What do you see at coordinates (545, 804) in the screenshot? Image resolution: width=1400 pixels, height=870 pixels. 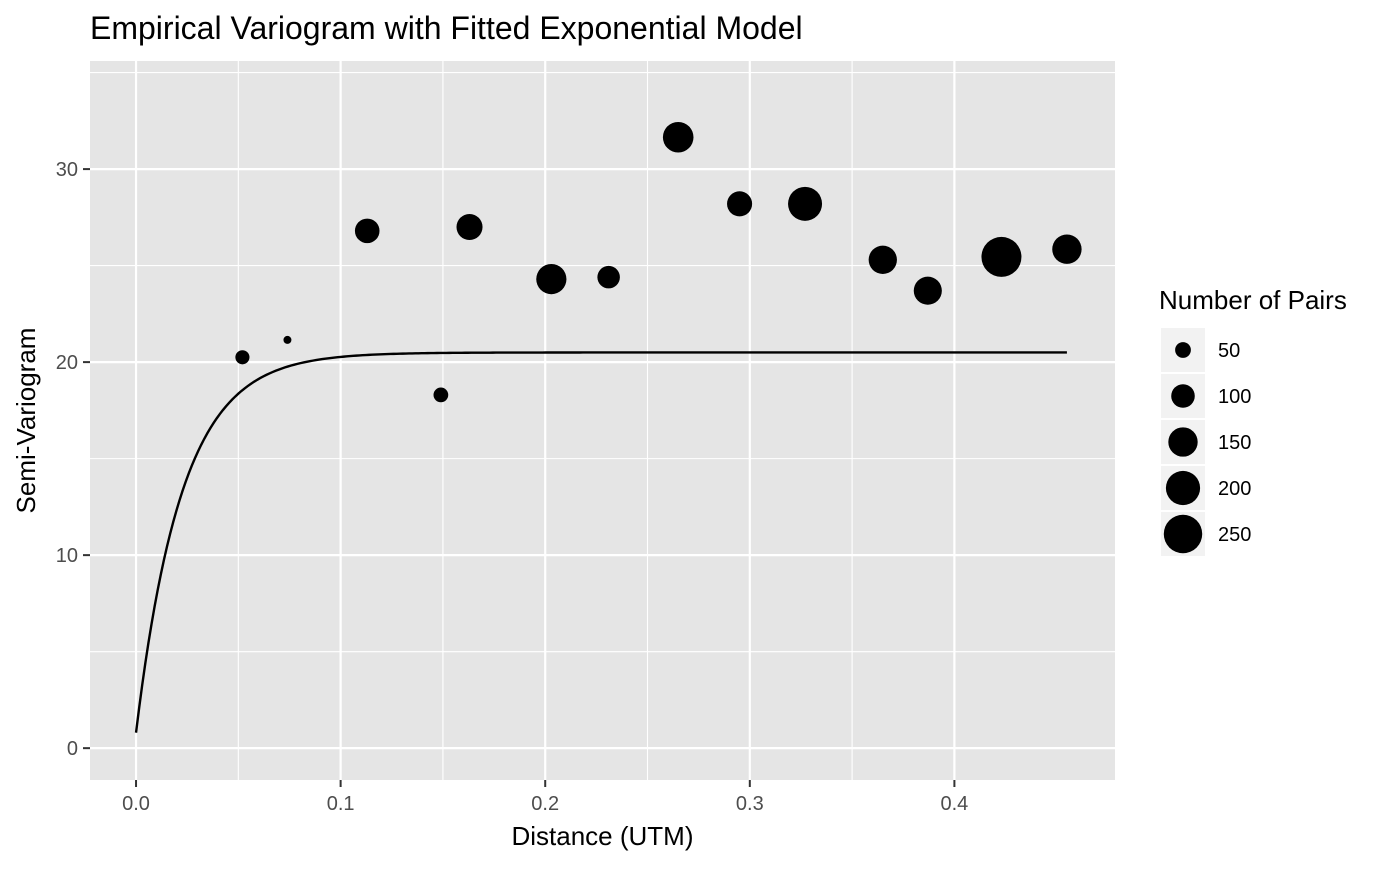 I see `x-tick-label: 0.2` at bounding box center [545, 804].